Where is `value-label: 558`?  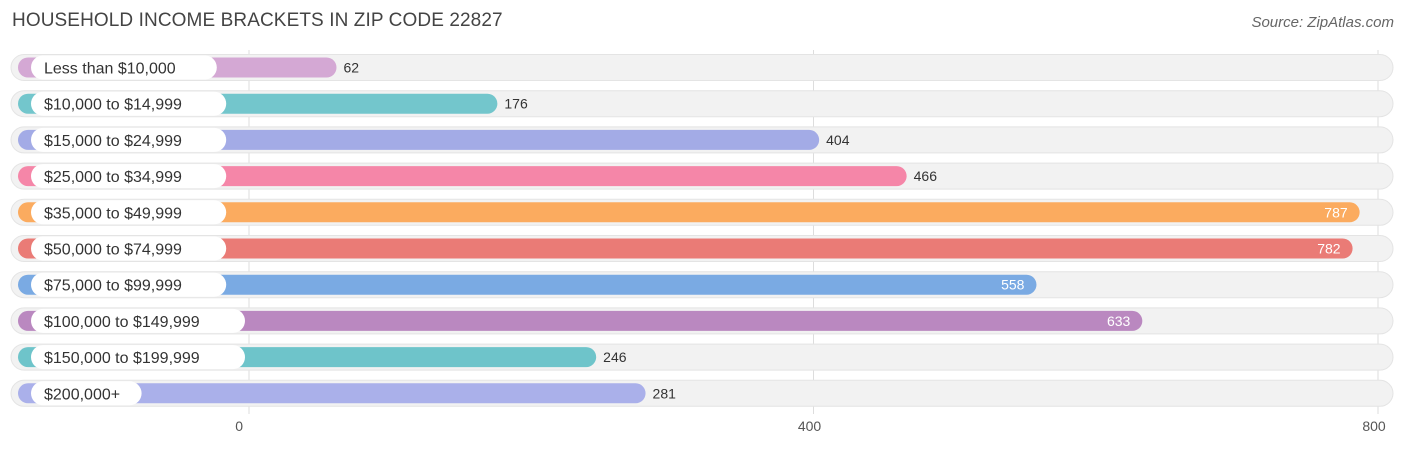 value-label: 558 is located at coordinates (1013, 285).